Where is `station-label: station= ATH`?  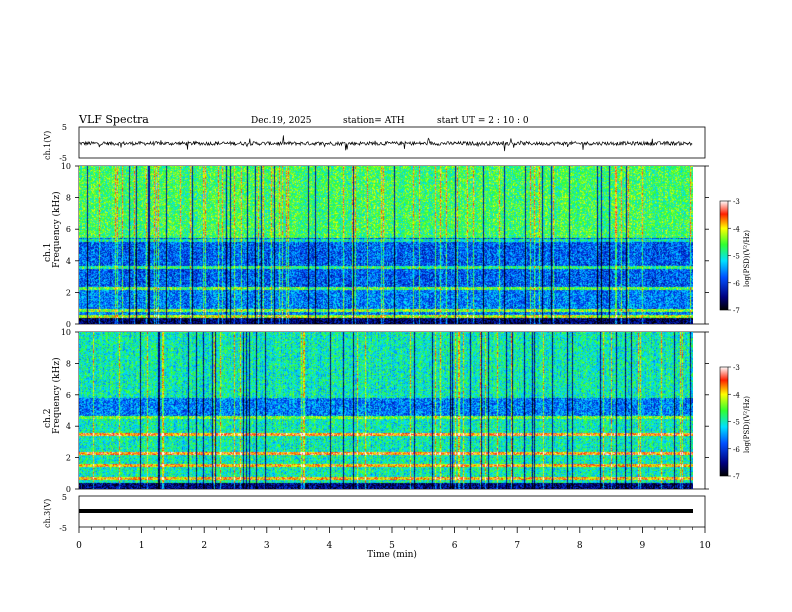
station-label: station= ATH is located at coordinates (374, 121).